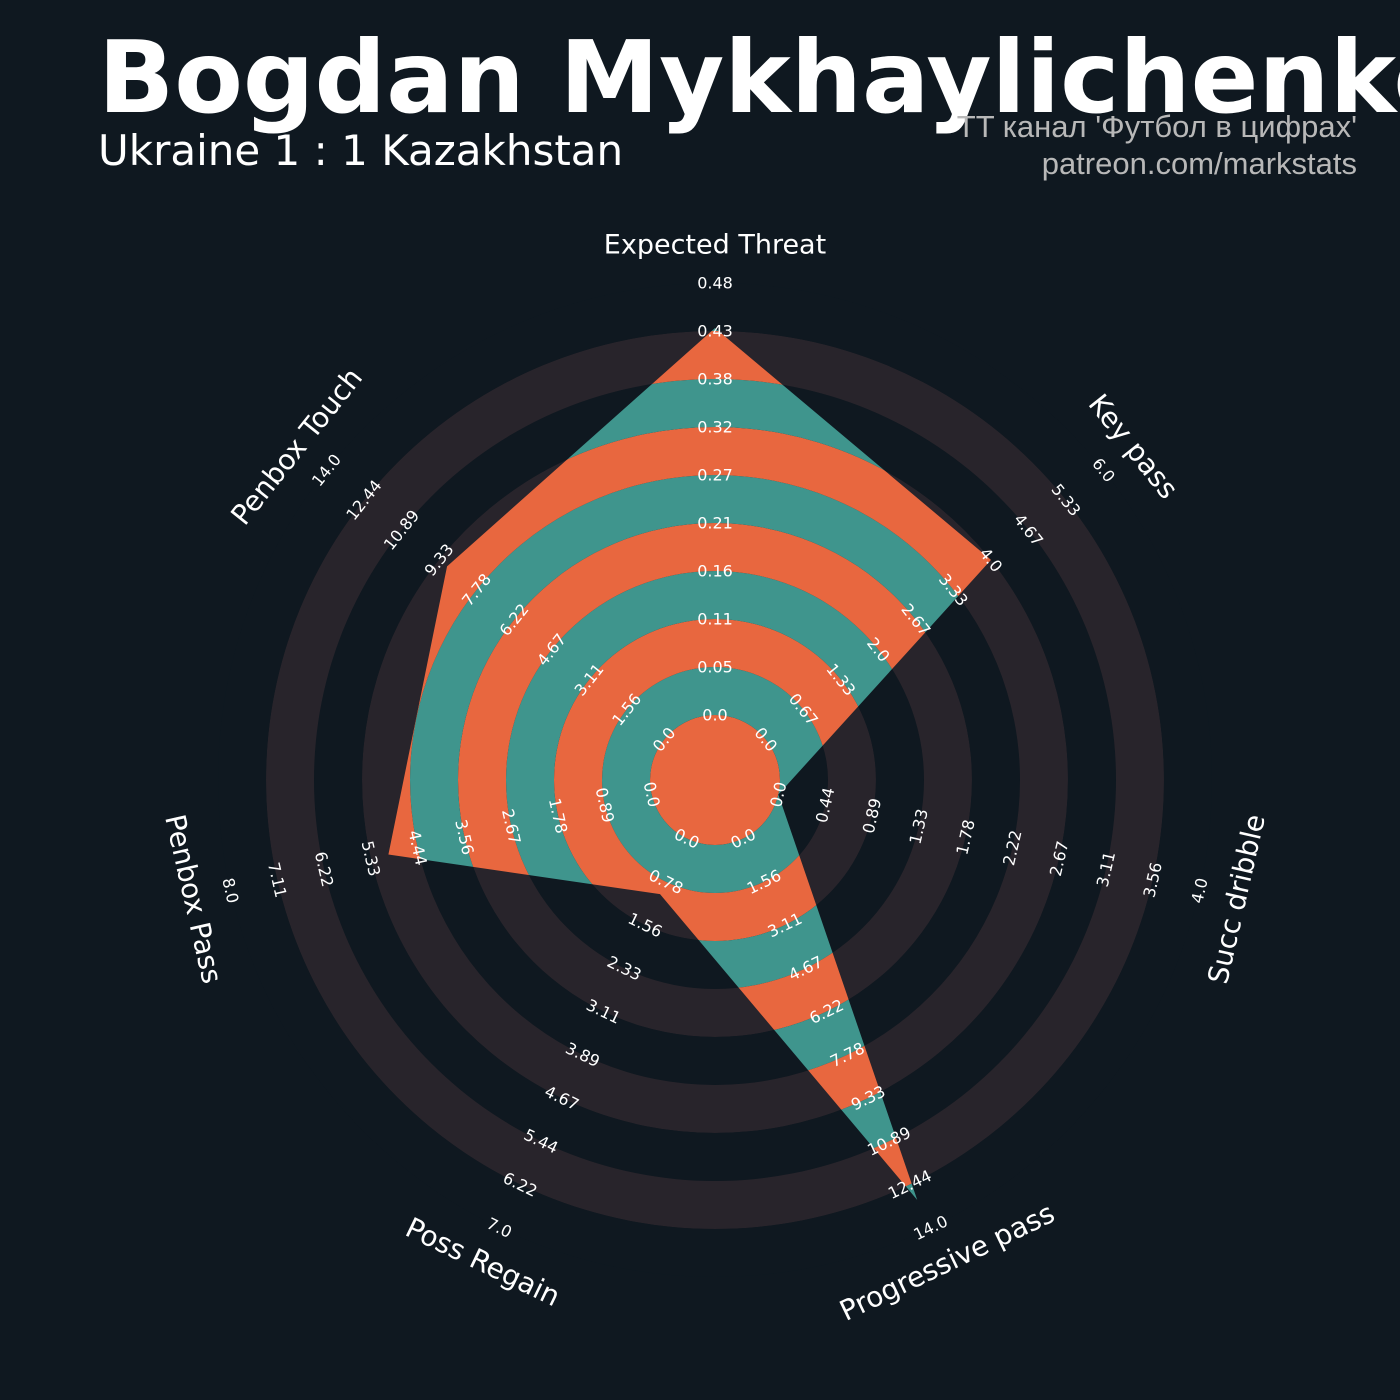  I want to click on param-label-succ-dribble: Succ dribble, so click(1236, 899).